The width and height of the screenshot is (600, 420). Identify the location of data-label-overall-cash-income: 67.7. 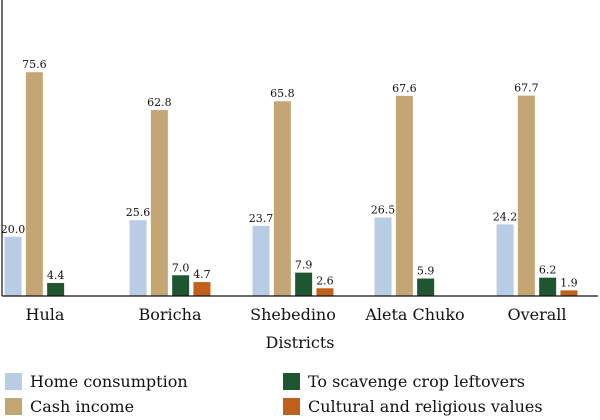
(526, 88).